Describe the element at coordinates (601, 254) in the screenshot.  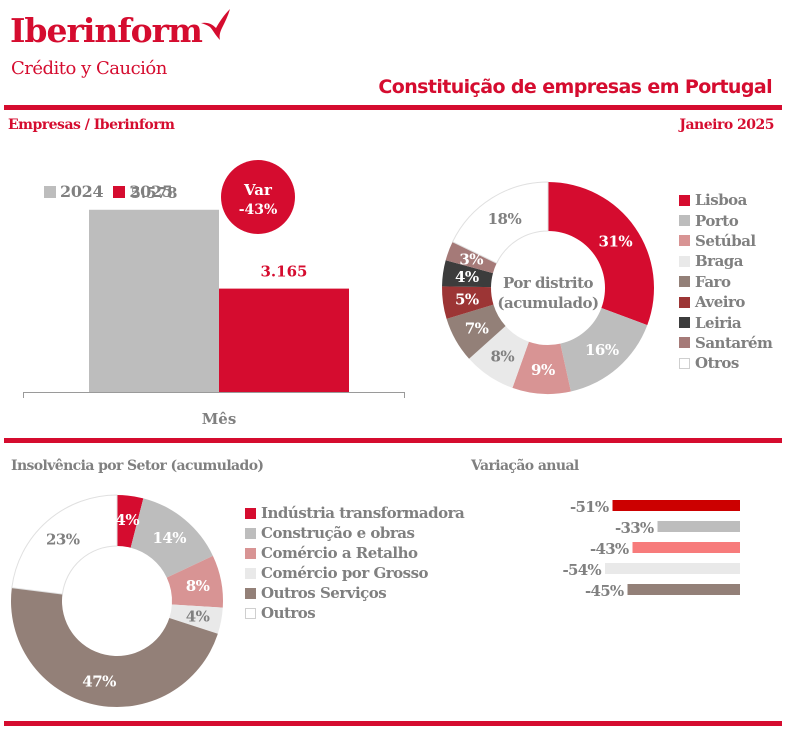
I see `district-slice-lisboa` at that location.